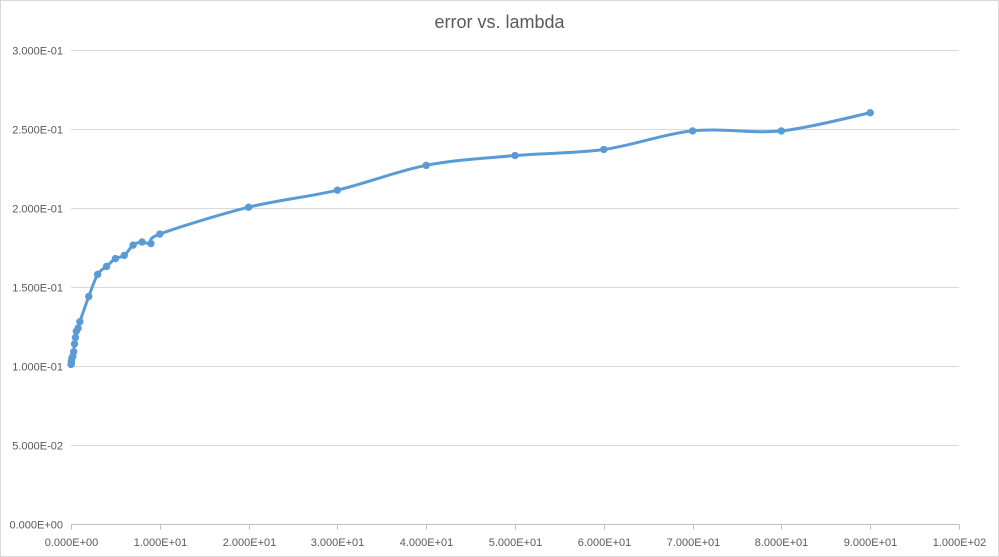 This screenshot has width=999, height=557. What do you see at coordinates (250, 543) in the screenshot?
I see `x-tick-label: 2.000E+01` at bounding box center [250, 543].